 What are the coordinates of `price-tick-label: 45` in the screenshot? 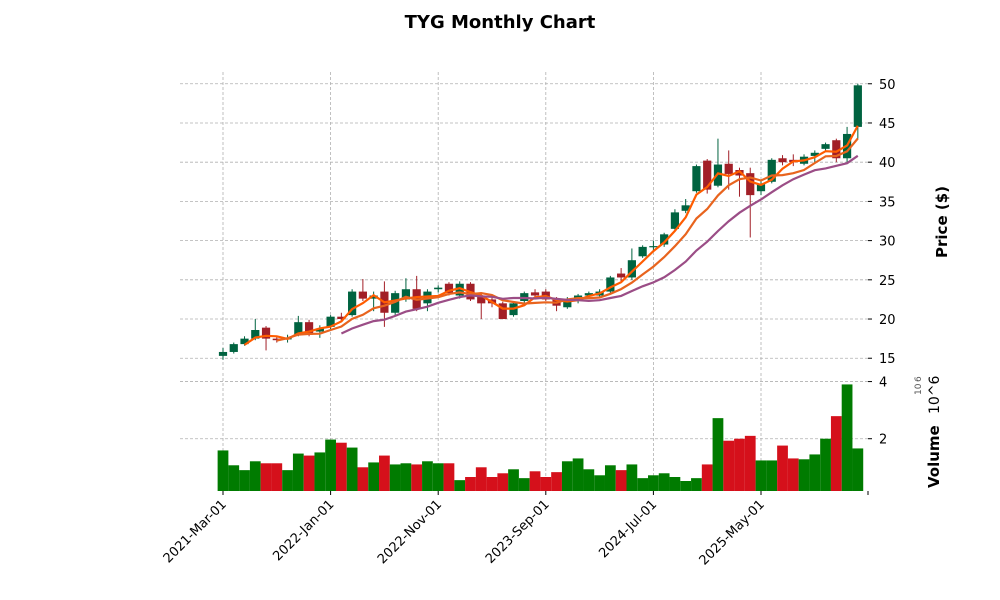 It's located at (887, 124).